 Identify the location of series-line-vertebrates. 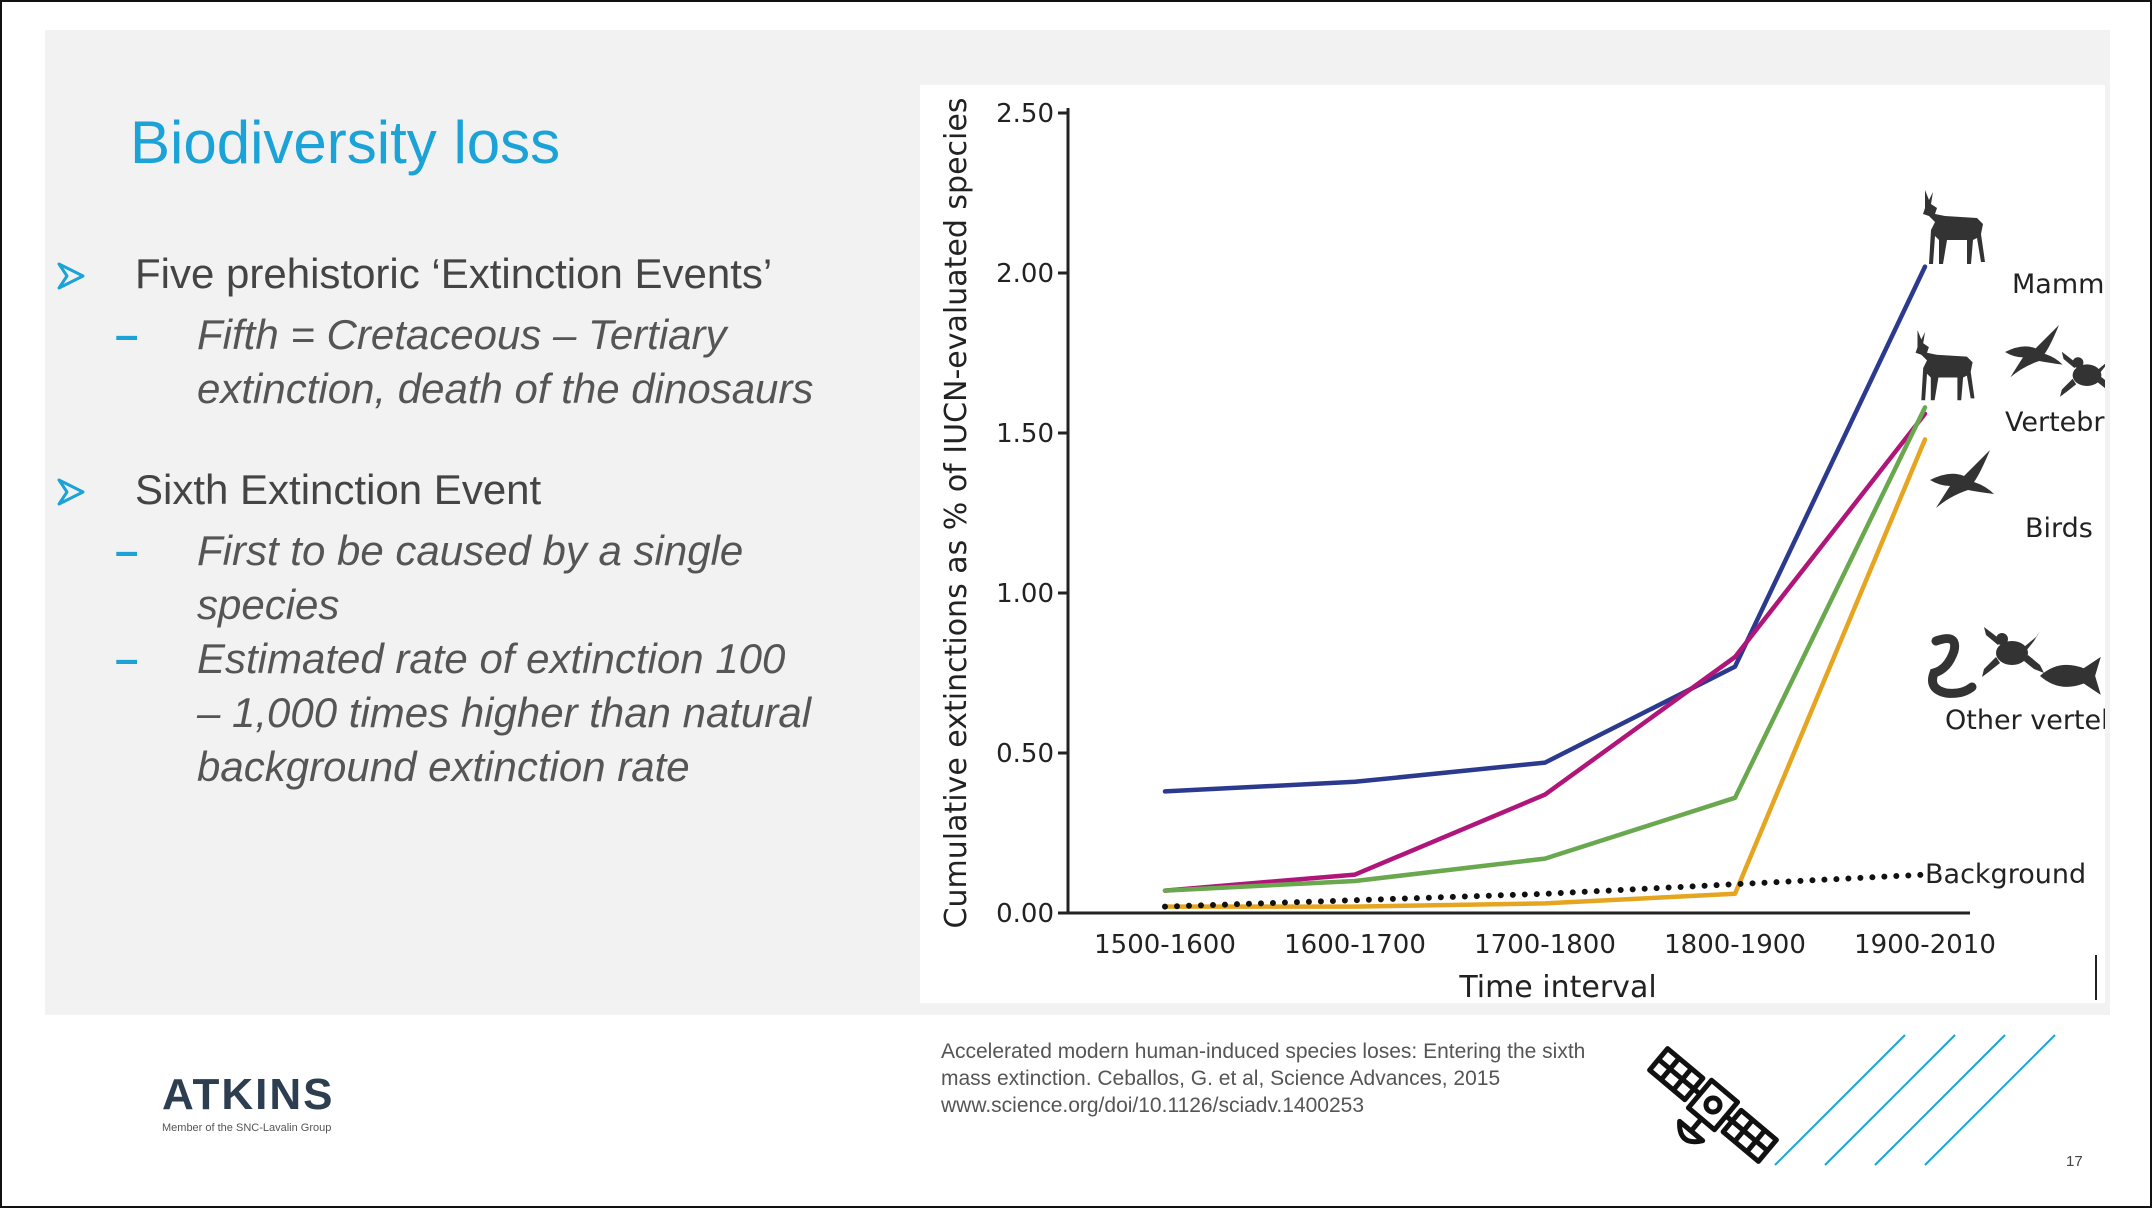
(1545, 652).